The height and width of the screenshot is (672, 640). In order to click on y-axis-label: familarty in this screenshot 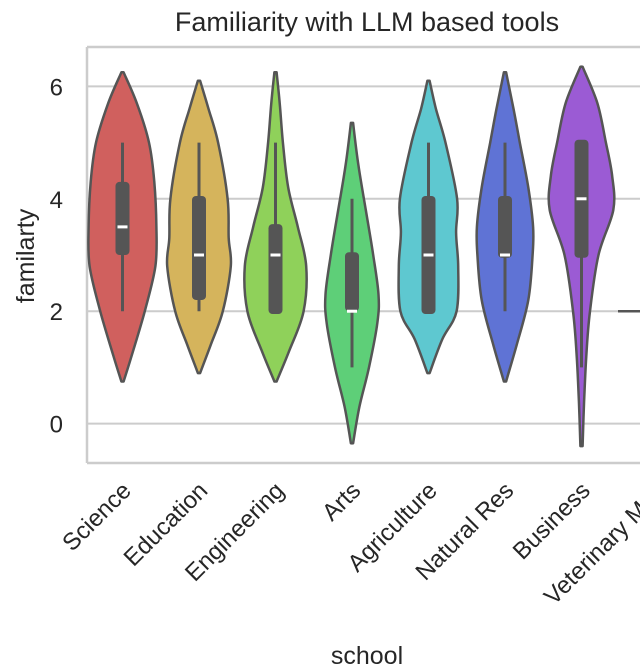, I will do `click(26, 255)`.